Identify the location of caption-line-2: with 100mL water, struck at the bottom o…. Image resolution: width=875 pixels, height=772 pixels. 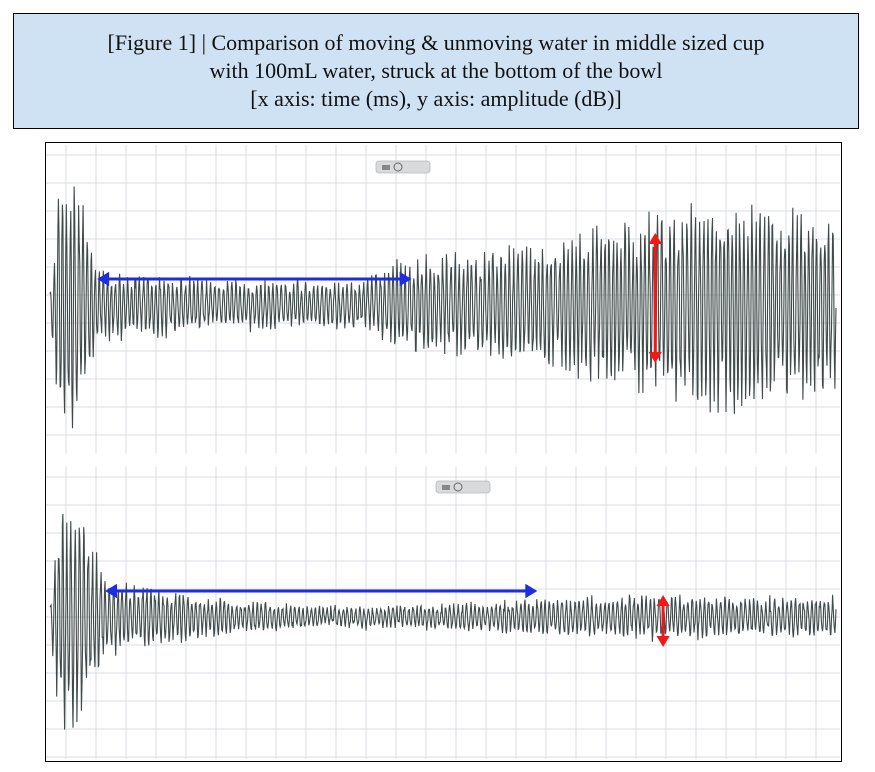
(436, 70).